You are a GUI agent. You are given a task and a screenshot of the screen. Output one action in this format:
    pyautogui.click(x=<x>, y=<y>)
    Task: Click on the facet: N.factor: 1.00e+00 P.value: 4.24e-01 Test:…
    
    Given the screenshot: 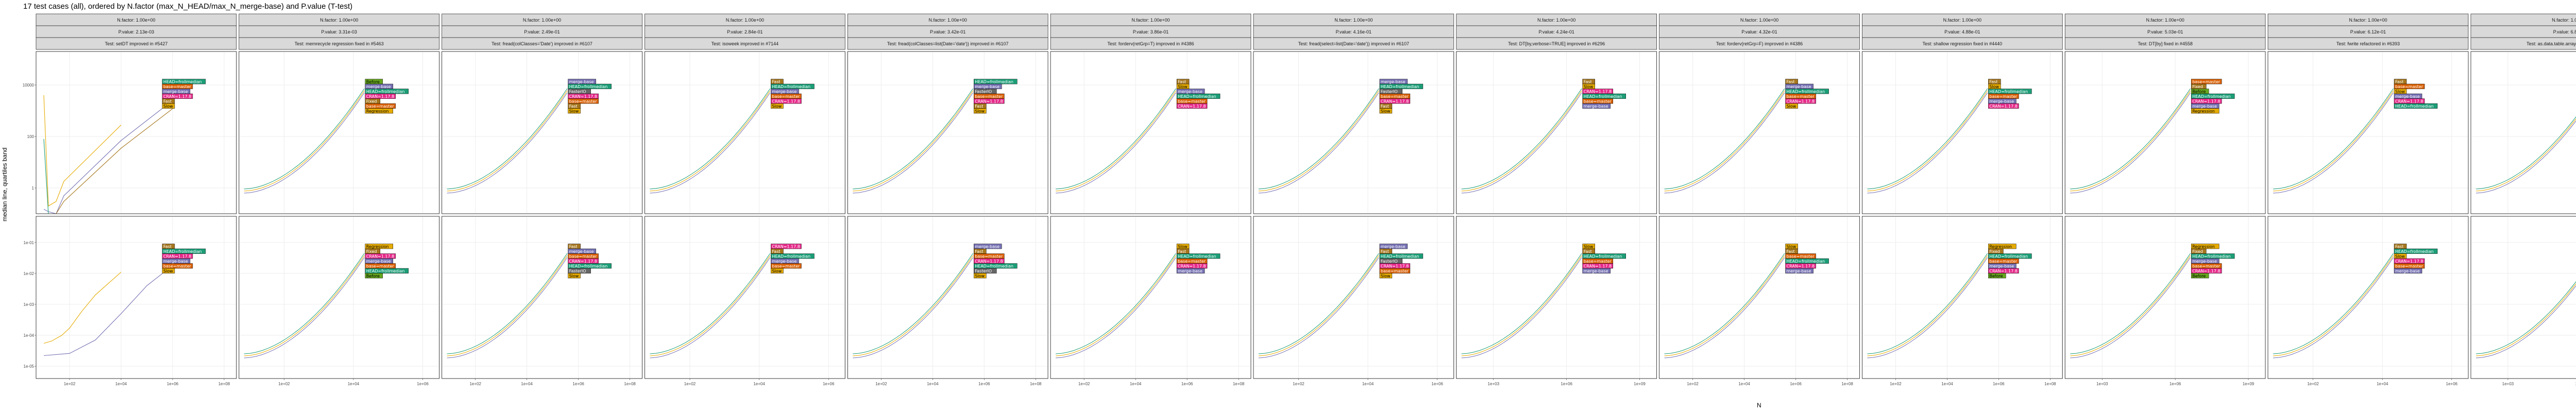 What is the action you would take?
    pyautogui.click(x=1556, y=200)
    